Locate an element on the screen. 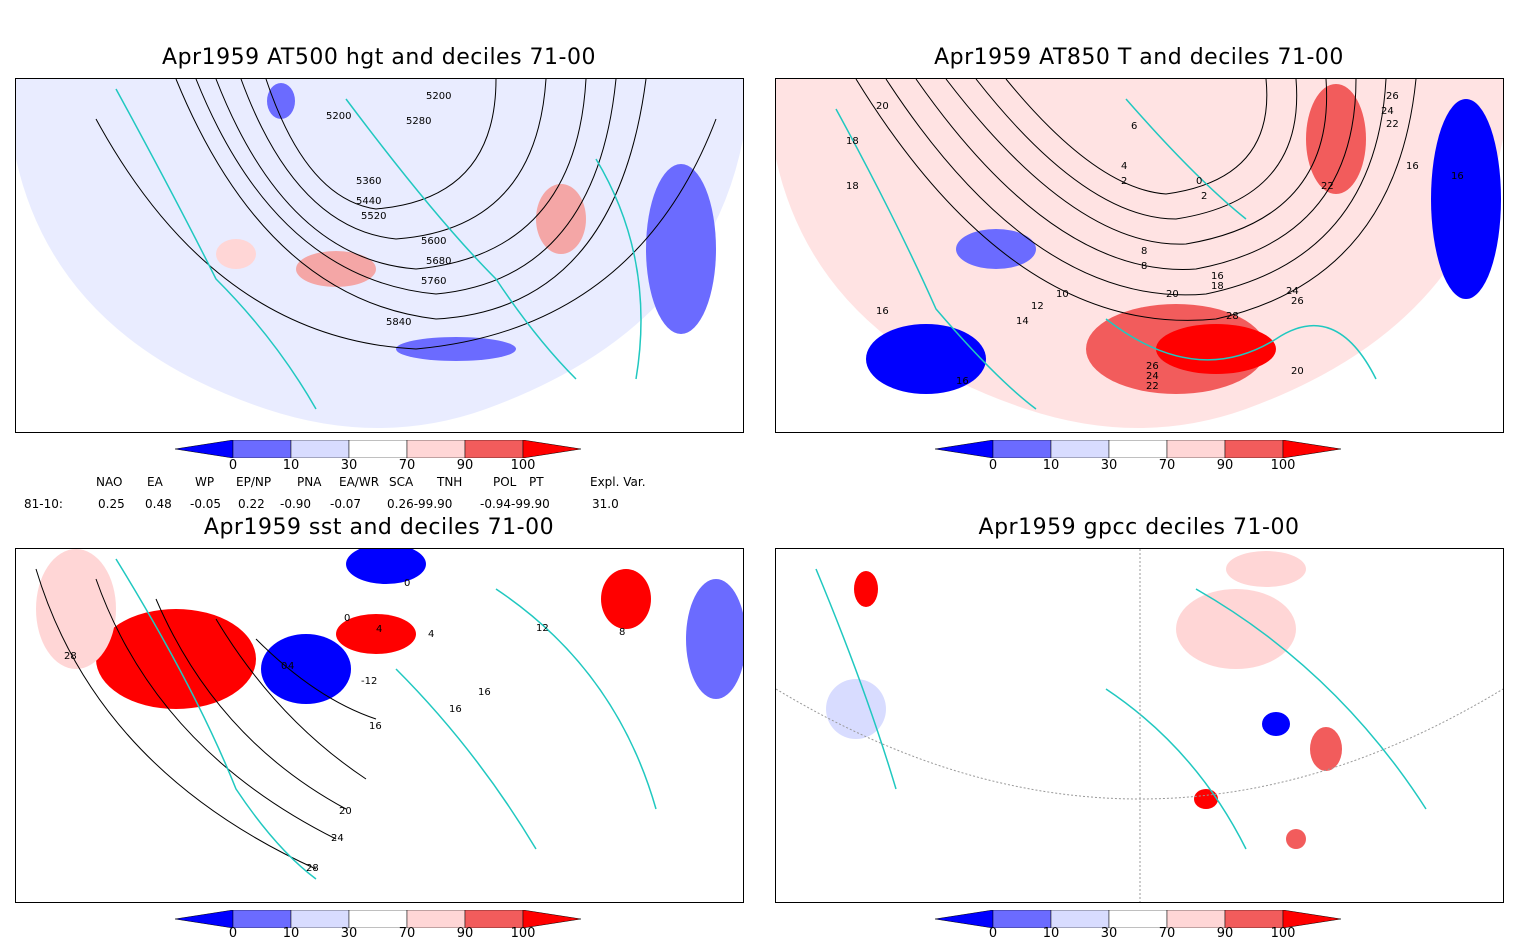 Image resolution: width=1520 pixels, height=944 pixels. panel-title-bottom-left: Apr1959 sst and deciles 71-00 is located at coordinates (379, 527).